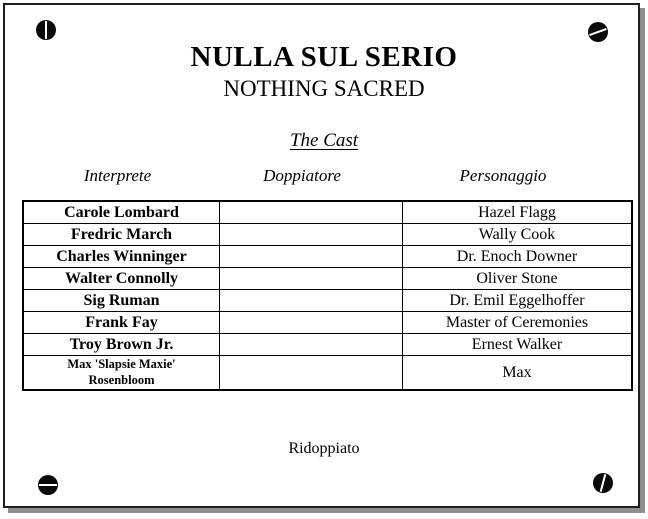 This screenshot has height=519, width=648. I want to click on cell-personaggio-text: Oliver Stone, so click(517, 278).